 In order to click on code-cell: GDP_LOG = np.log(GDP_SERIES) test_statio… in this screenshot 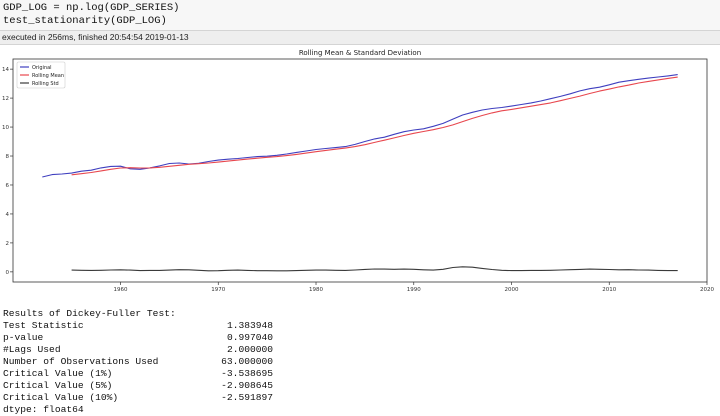, I will do `click(360, 15)`.